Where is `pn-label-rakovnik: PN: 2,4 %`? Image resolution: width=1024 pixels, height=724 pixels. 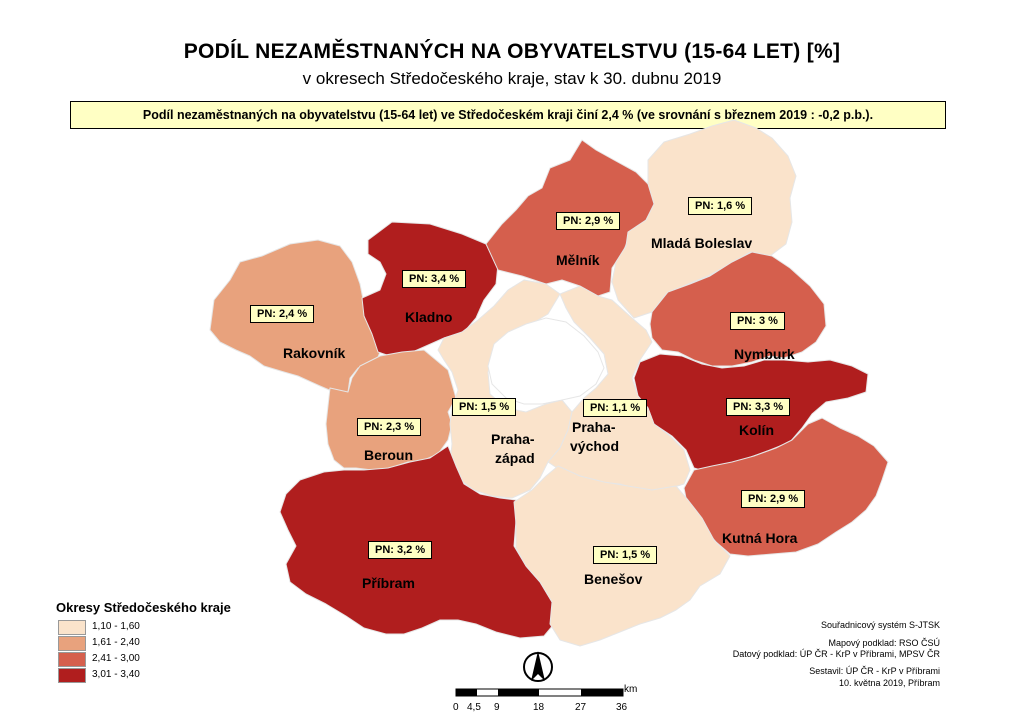 pn-label-rakovnik: PN: 2,4 % is located at coordinates (282, 314).